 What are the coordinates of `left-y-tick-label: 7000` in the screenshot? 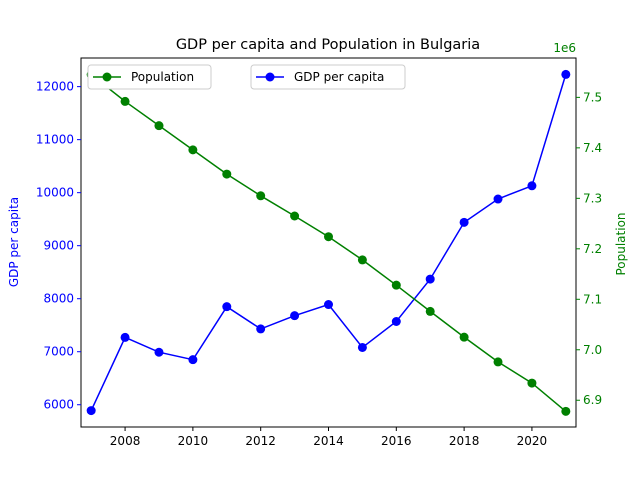 It's located at (58, 352).